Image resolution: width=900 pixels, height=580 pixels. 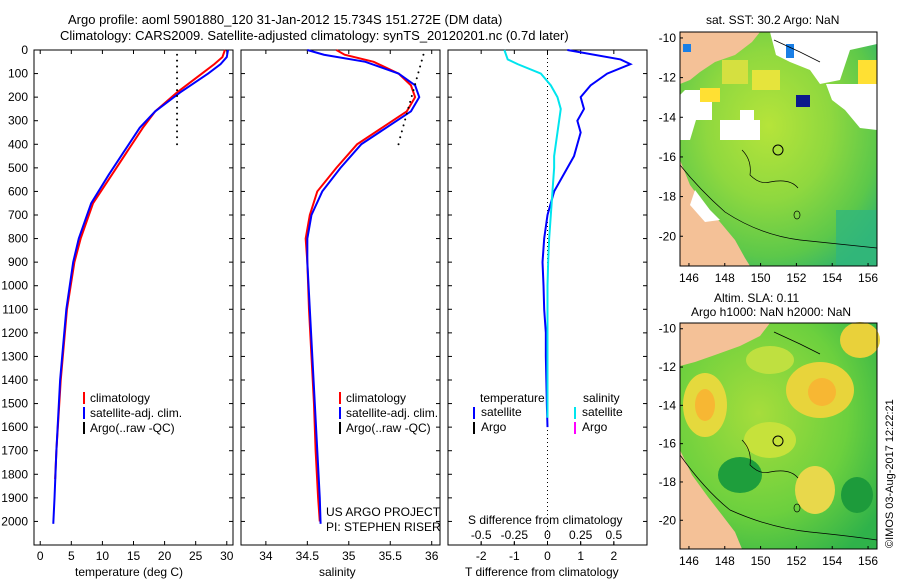 What do you see at coordinates (14, 333) in the screenshot?
I see `depth-tick-label: 1200` at bounding box center [14, 333].